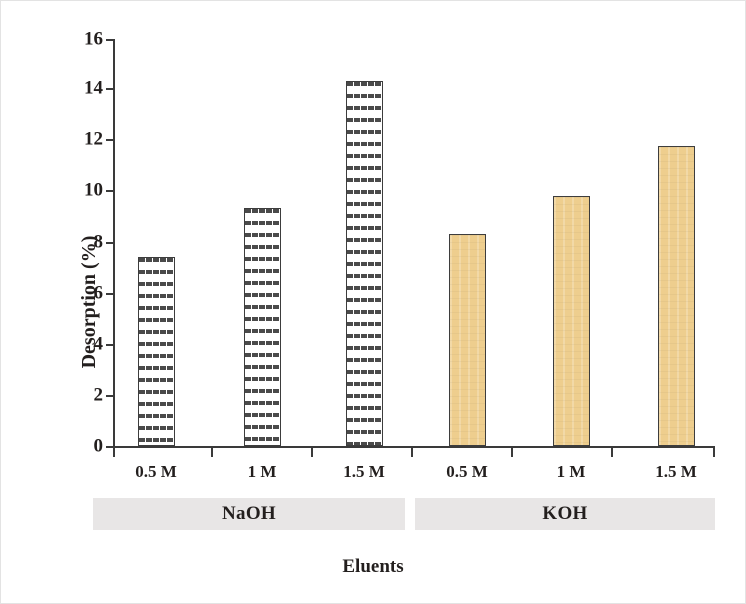 Image resolution: width=746 pixels, height=604 pixels. What do you see at coordinates (98, 446) in the screenshot?
I see `y-tick-label-0: 0` at bounding box center [98, 446].